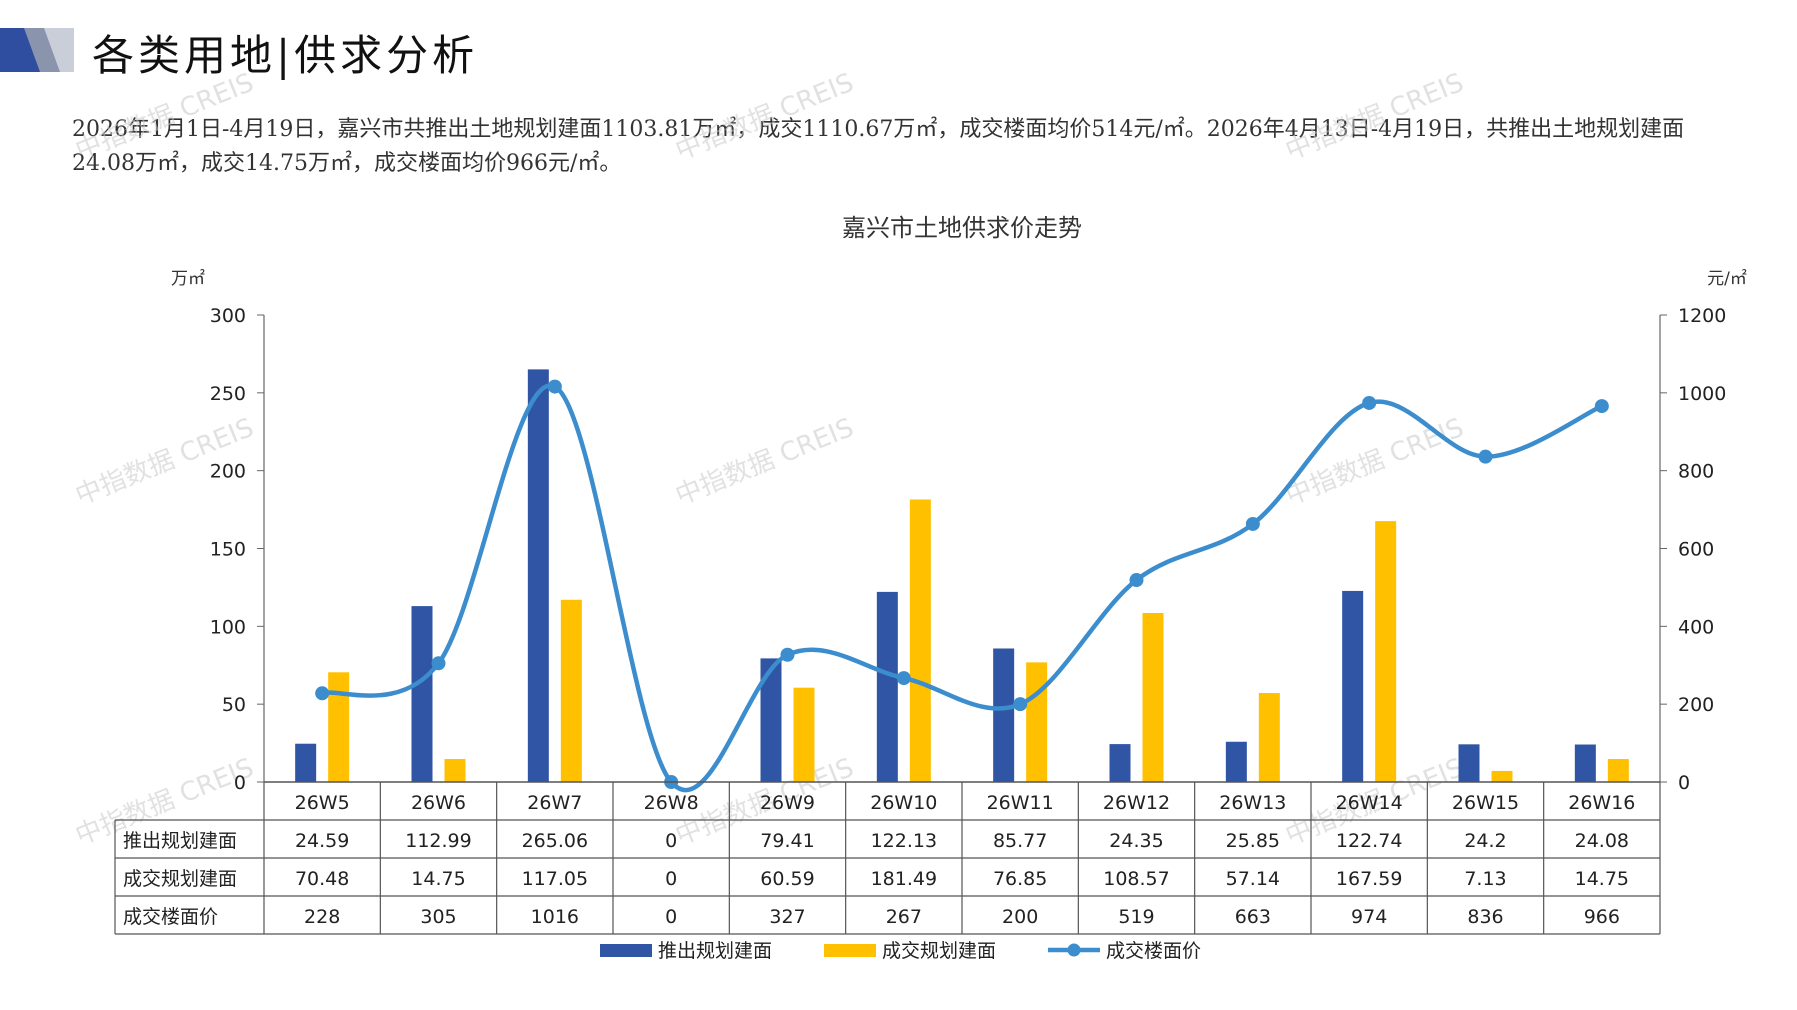  What do you see at coordinates (903, 803) in the screenshot?
I see `x-tick-label: 26W10` at bounding box center [903, 803].